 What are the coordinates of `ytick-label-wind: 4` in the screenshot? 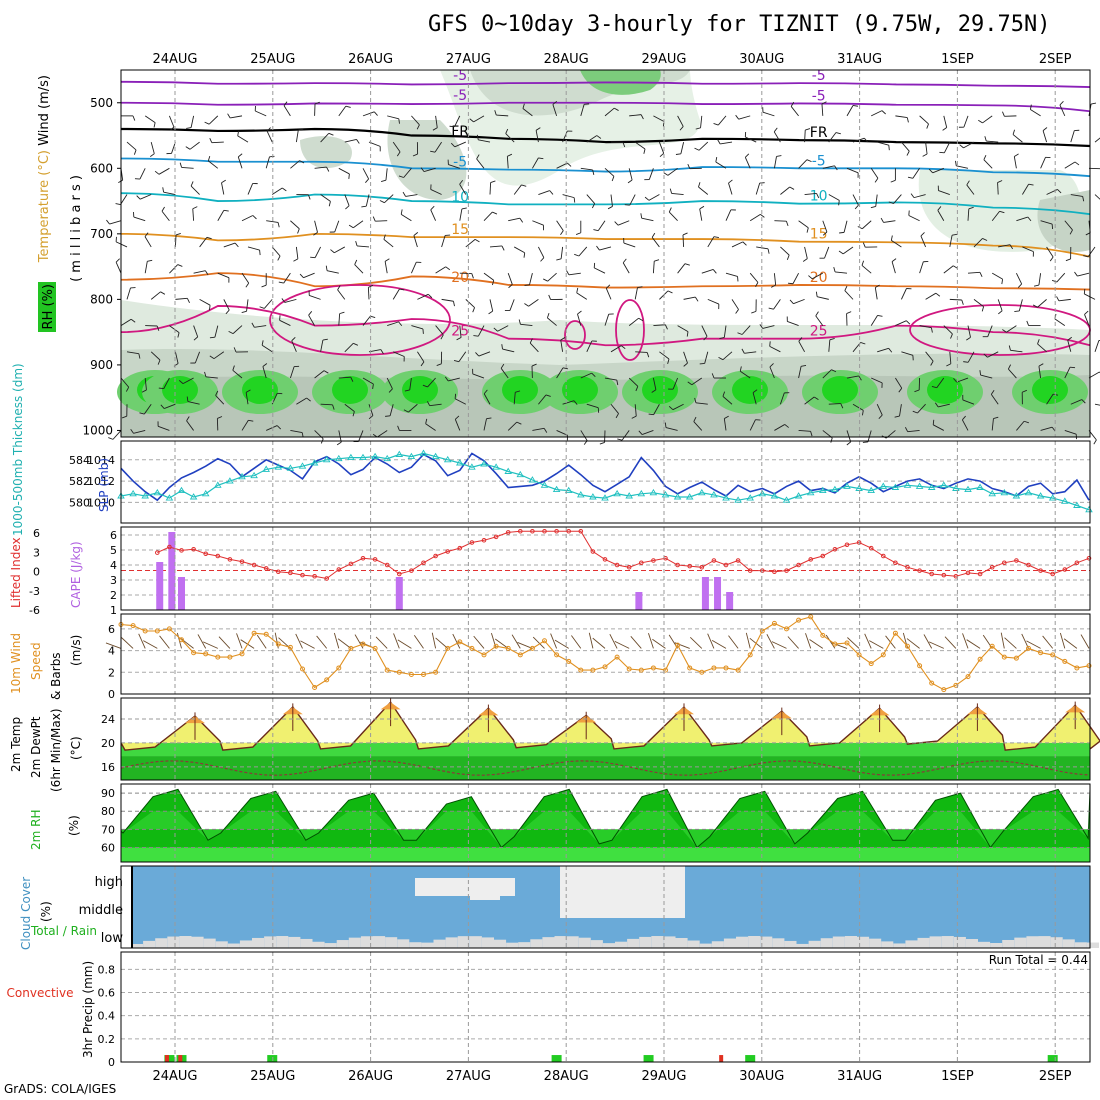 It's located at (111, 651).